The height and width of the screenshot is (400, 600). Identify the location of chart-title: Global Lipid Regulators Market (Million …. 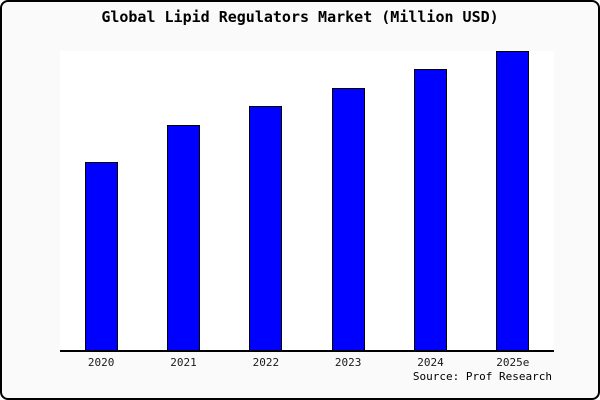
(300, 17).